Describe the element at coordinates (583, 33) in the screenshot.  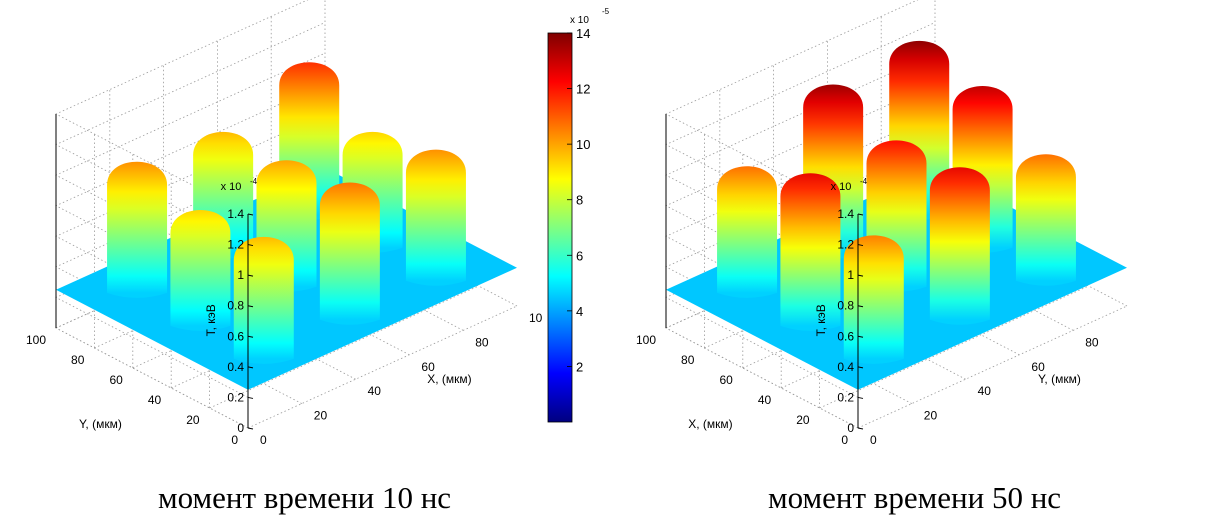
I see `colorbar-tick-label: 14` at that location.